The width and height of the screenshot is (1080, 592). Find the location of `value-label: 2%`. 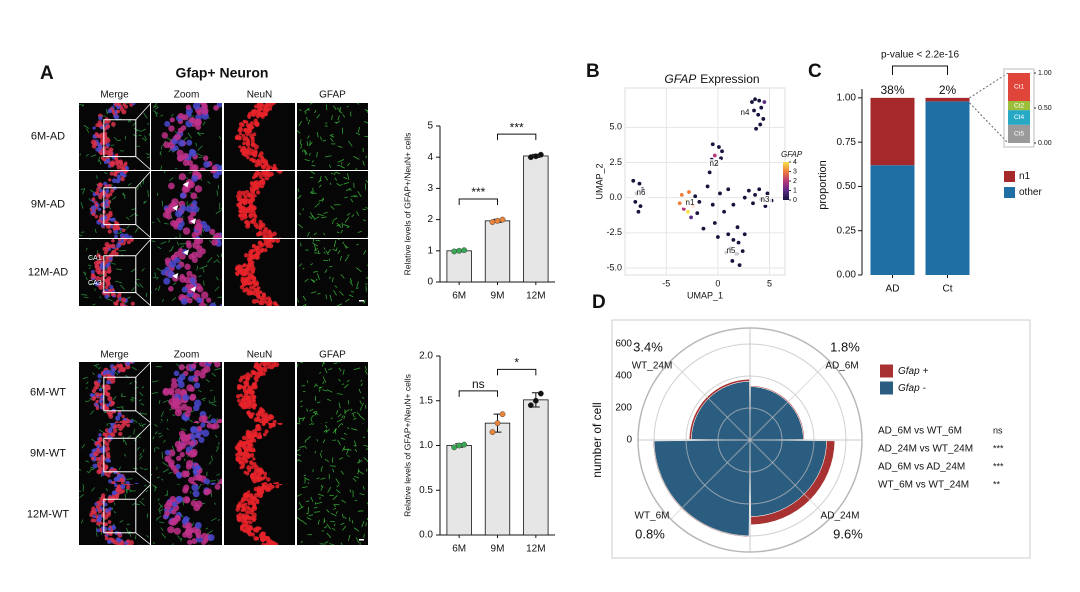

value-label: 2% is located at coordinates (948, 90).